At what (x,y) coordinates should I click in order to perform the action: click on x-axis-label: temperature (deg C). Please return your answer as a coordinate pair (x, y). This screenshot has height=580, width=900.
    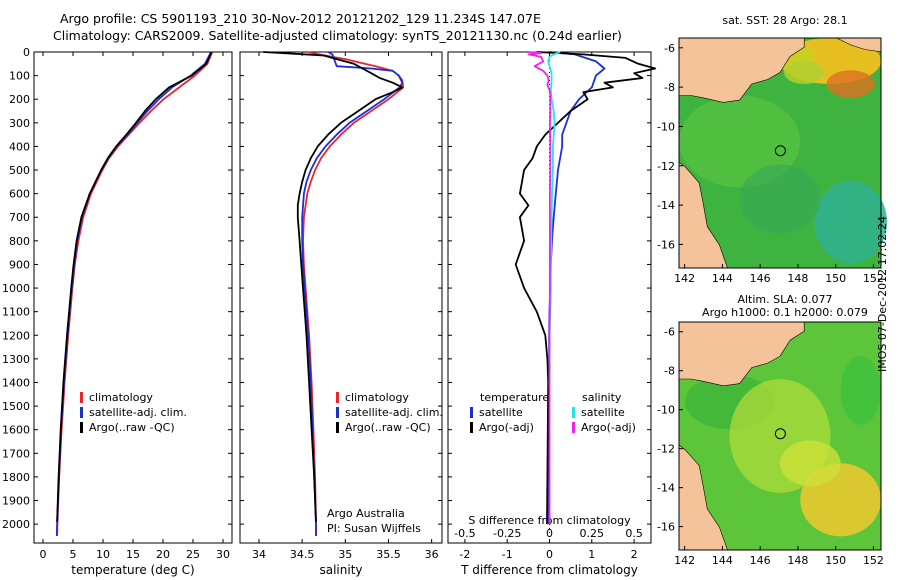
    Looking at the image, I should click on (132, 570).